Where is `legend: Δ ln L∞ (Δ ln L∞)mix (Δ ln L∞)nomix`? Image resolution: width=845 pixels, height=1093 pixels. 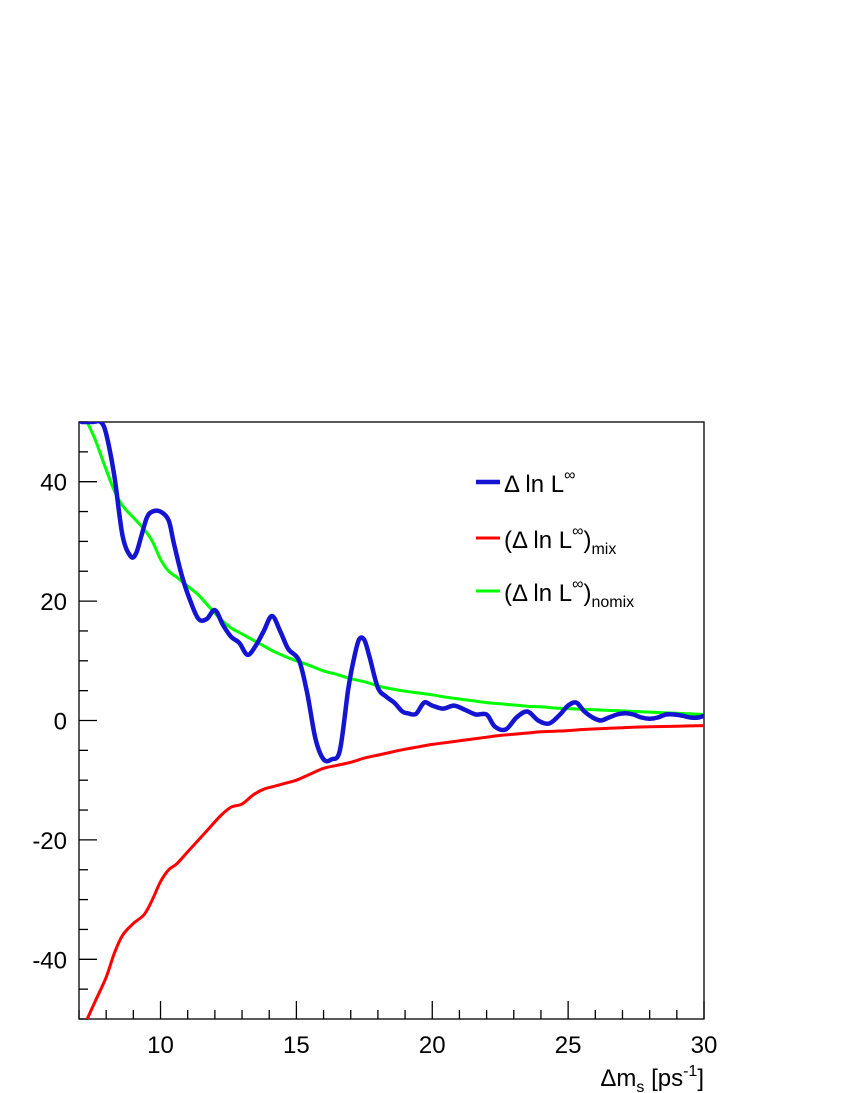 legend: Δ ln L∞ (Δ ln L∞)mix (Δ ln L∞)nomix is located at coordinates (555, 539).